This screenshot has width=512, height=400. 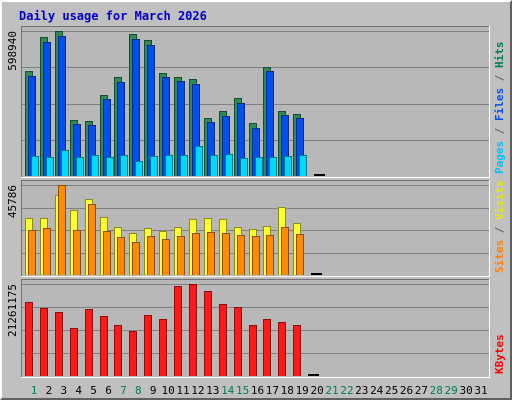 I want to click on x-tick-label: 22, so click(x=346, y=390).